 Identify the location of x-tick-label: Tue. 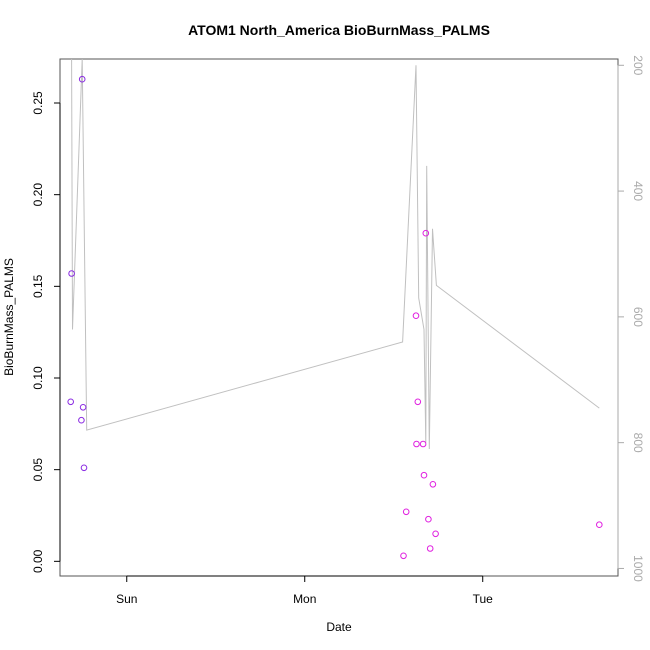
(483, 599).